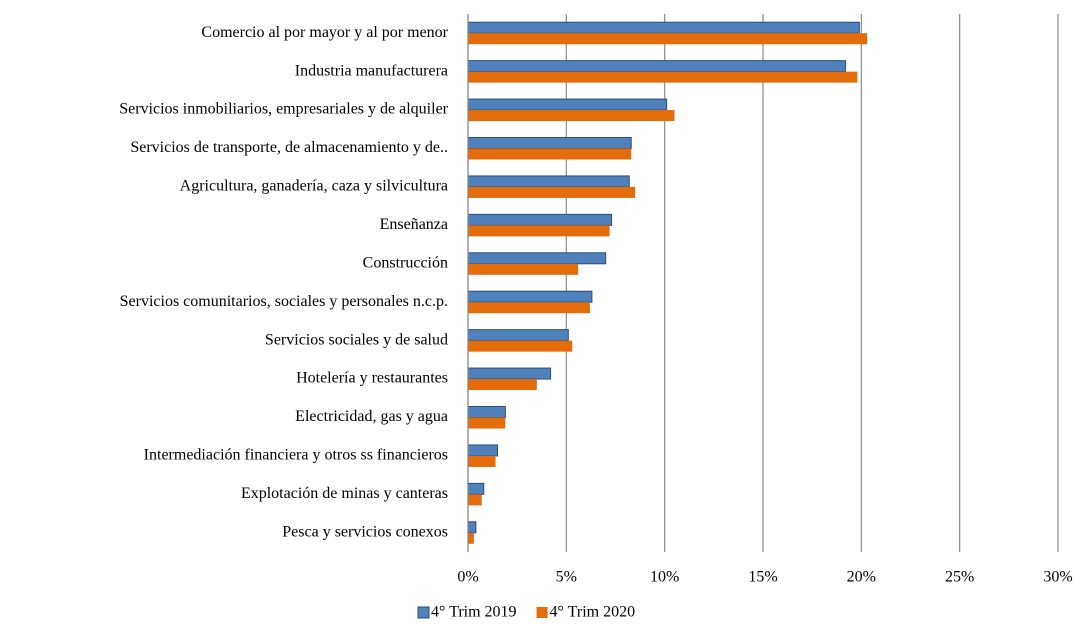 This screenshot has width=1078, height=628. What do you see at coordinates (371, 70) in the screenshot?
I see `y-tick-label: Industria manufacturera` at bounding box center [371, 70].